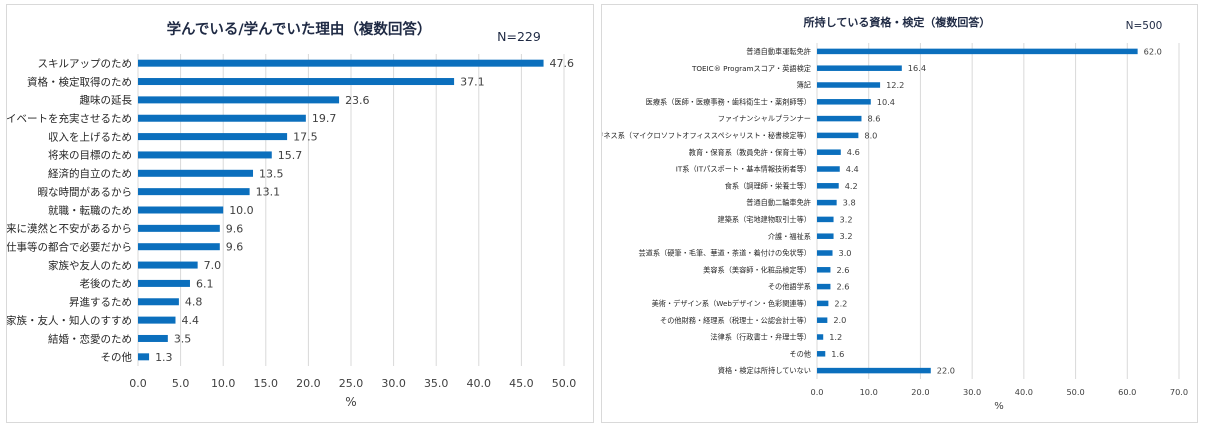 This screenshot has width=1205, height=429. I want to click on data-label: 13.1, so click(268, 192).